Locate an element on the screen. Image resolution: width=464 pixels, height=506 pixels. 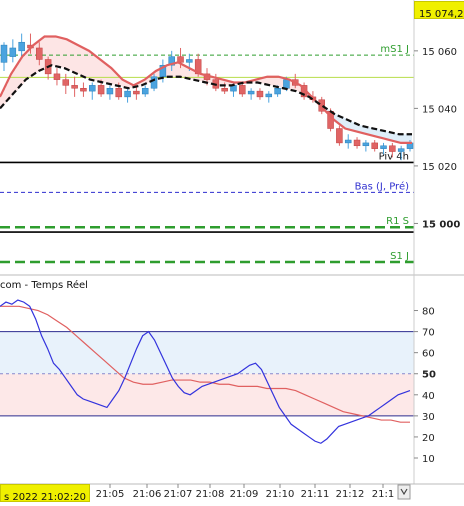
time-tick-label: 21:12 is located at coordinates (350, 494).